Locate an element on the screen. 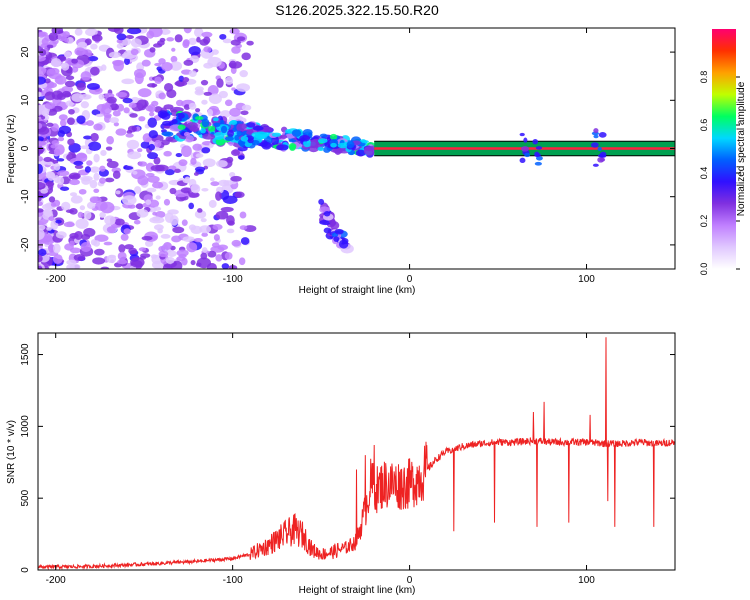  snr-xtick-label: 100 is located at coordinates (586, 580).